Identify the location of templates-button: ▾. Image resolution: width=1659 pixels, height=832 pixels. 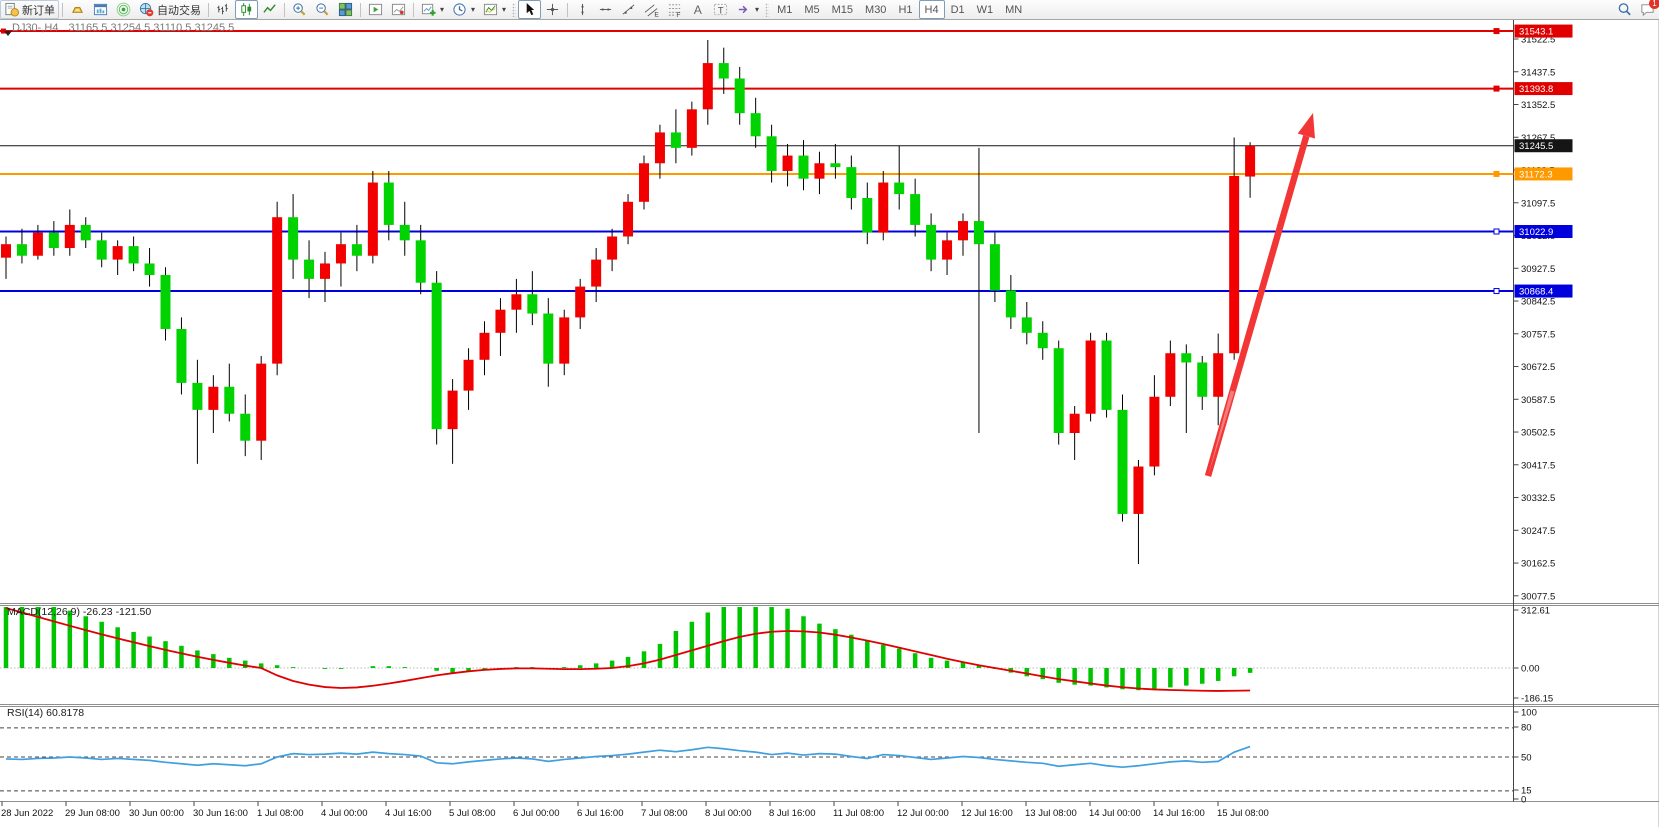
(494, 9).